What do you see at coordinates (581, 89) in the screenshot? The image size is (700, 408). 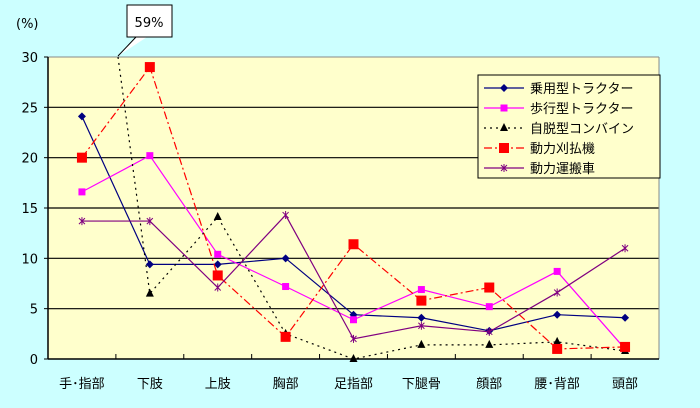 I see `legend-label: 乗用型トラクター` at bounding box center [581, 89].